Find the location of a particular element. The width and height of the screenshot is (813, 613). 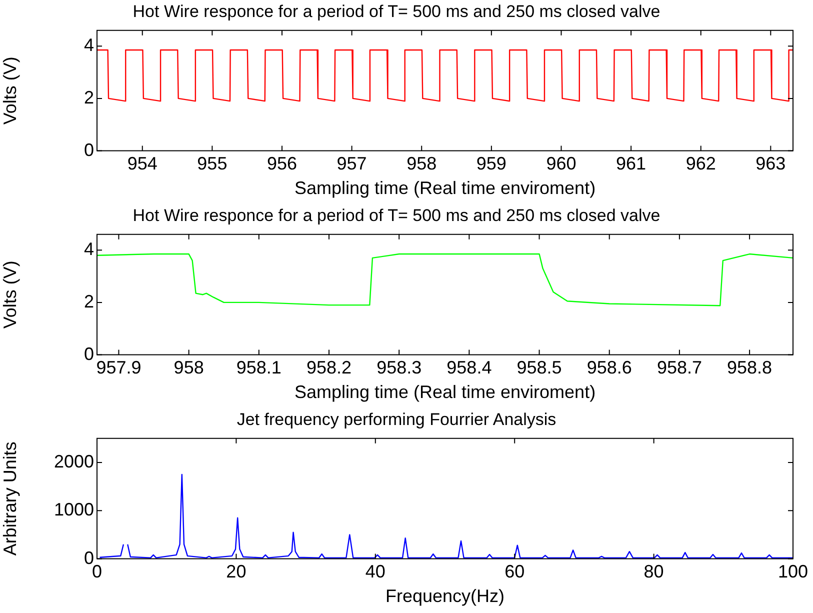

x-axis-title: Frequency(Hz) is located at coordinates (445, 596).